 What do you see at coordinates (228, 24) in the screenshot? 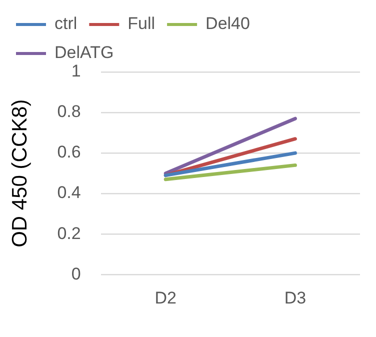
I see `legend-label: Del40` at bounding box center [228, 24].